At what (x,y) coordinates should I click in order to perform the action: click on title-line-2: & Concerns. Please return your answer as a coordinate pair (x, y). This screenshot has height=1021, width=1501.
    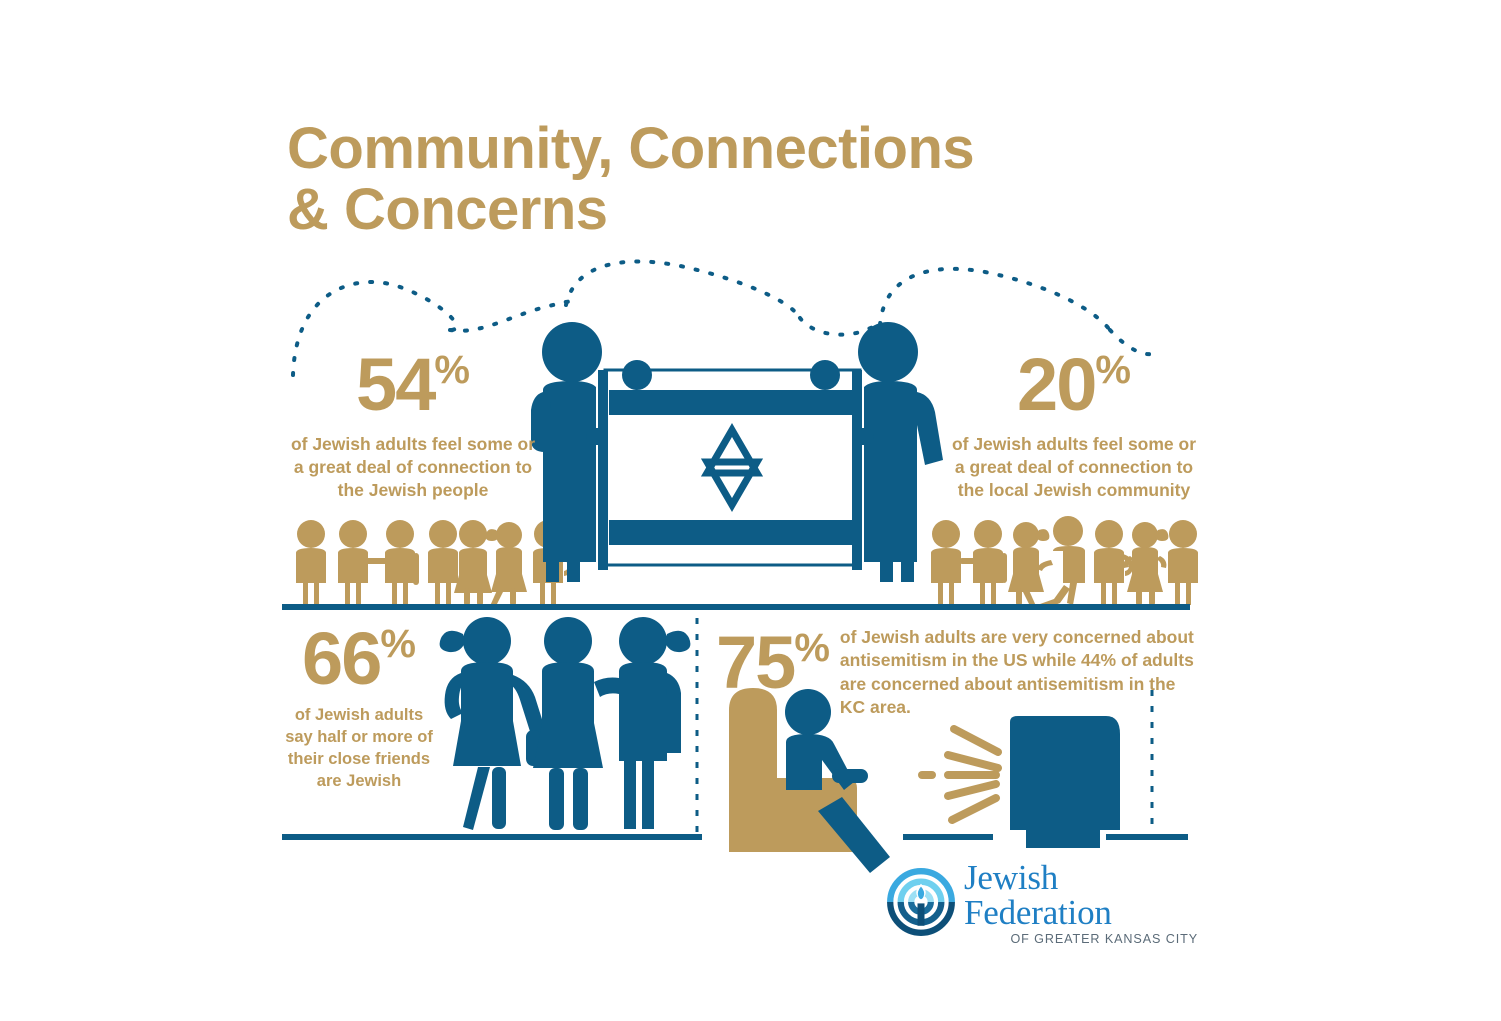
    Looking at the image, I should click on (447, 210).